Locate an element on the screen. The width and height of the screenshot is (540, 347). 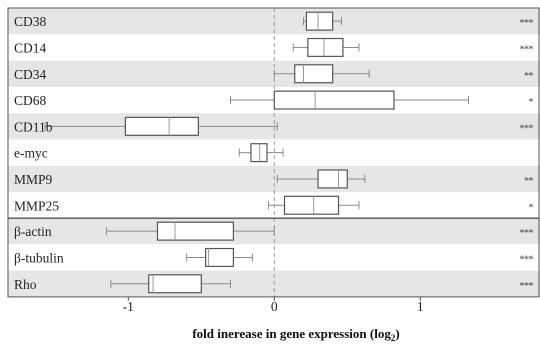
x-tick-label: 0 is located at coordinates (274, 306).